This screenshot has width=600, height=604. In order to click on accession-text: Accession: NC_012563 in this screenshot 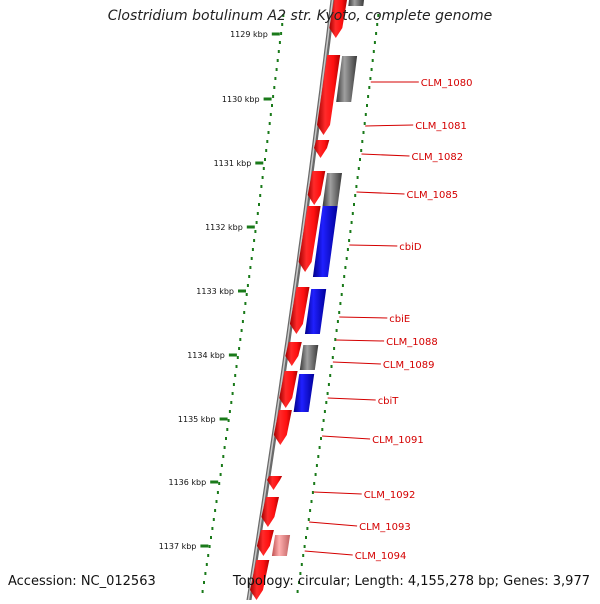, I will do `click(82, 581)`.